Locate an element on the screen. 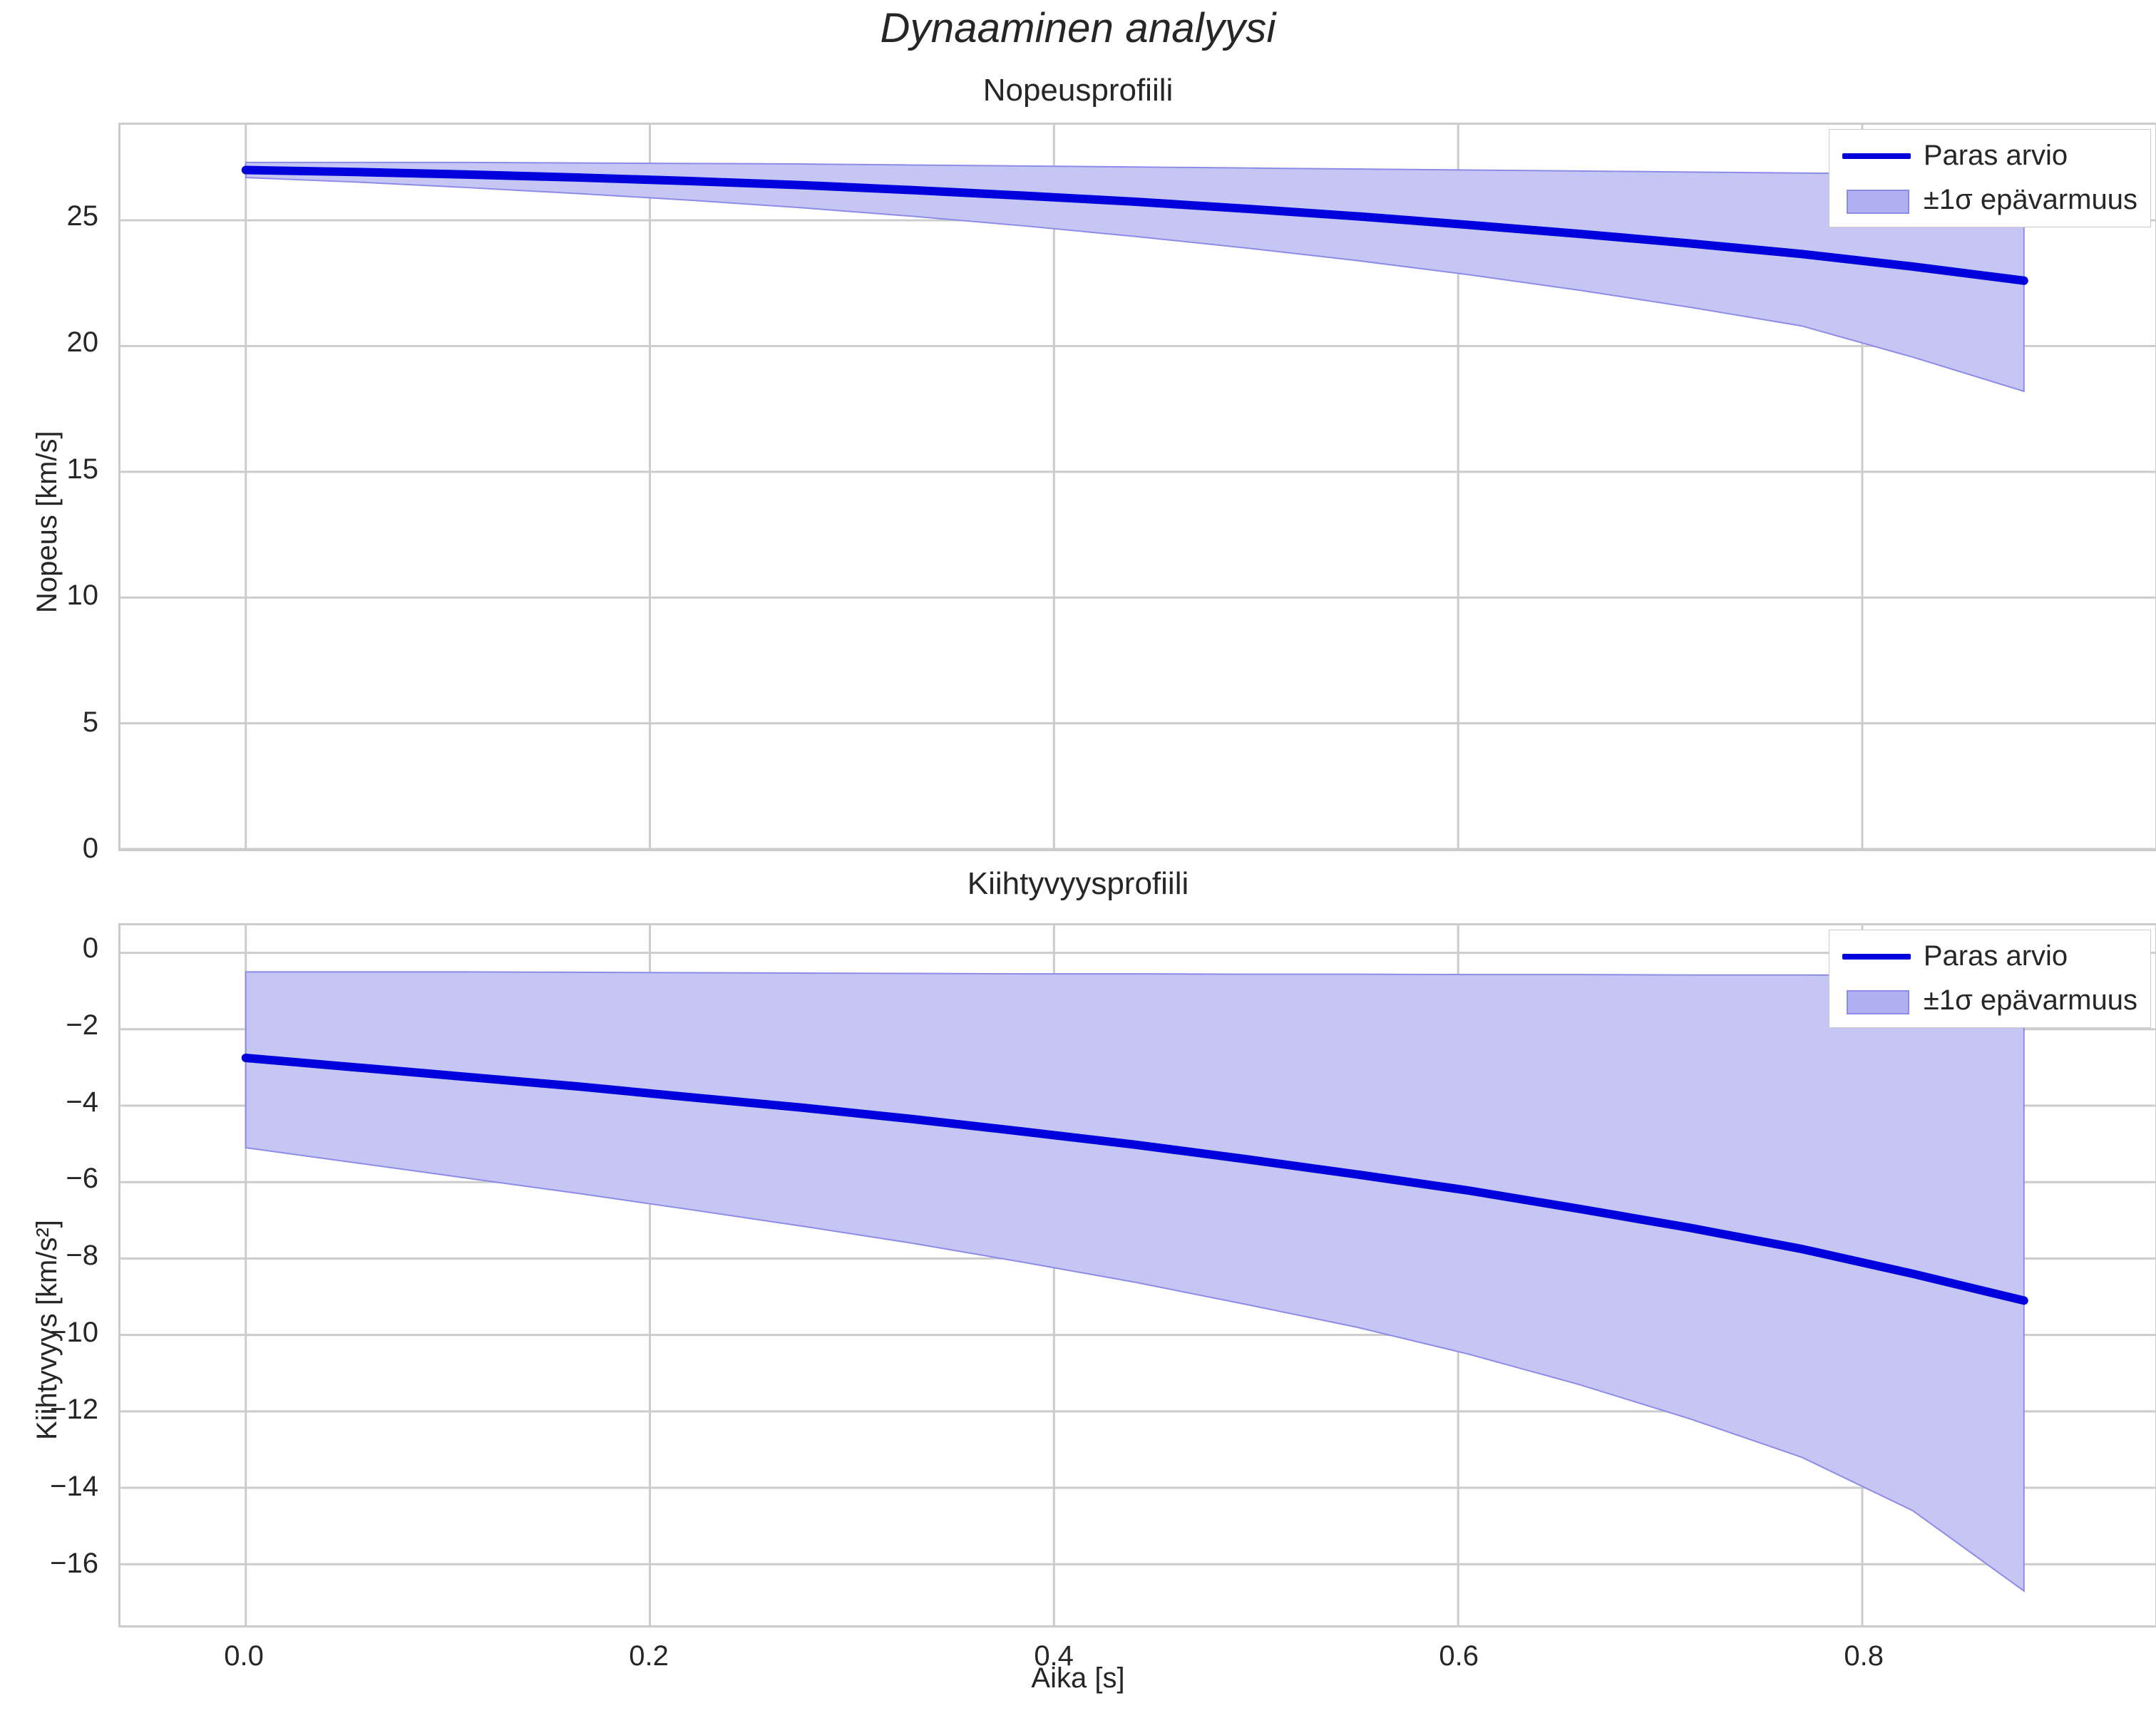  x-tick-label: 0.2 is located at coordinates (649, 1656).